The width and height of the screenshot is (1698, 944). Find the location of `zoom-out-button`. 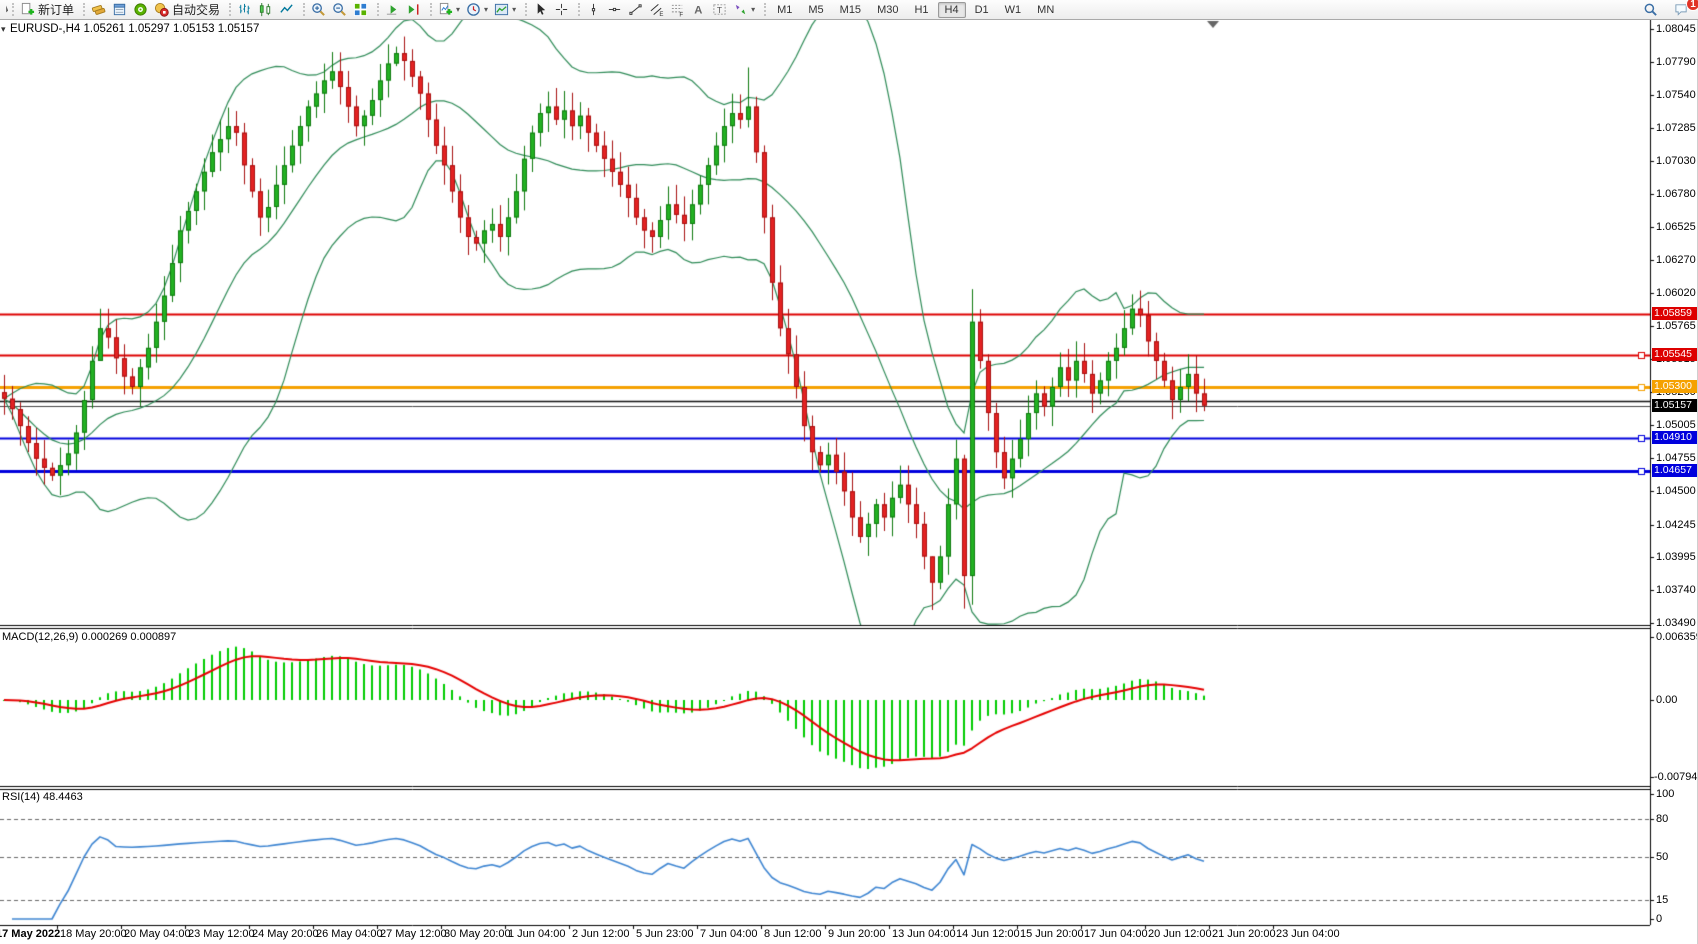

zoom-out-button is located at coordinates (339, 9).